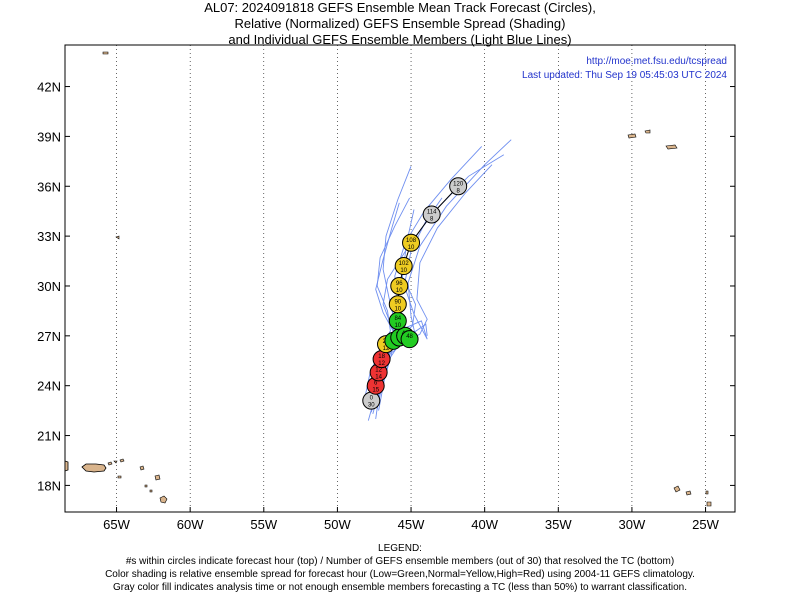 The height and width of the screenshot is (600, 800). Describe the element at coordinates (49, 336) in the screenshot. I see `y-tick-label: 27N` at that location.